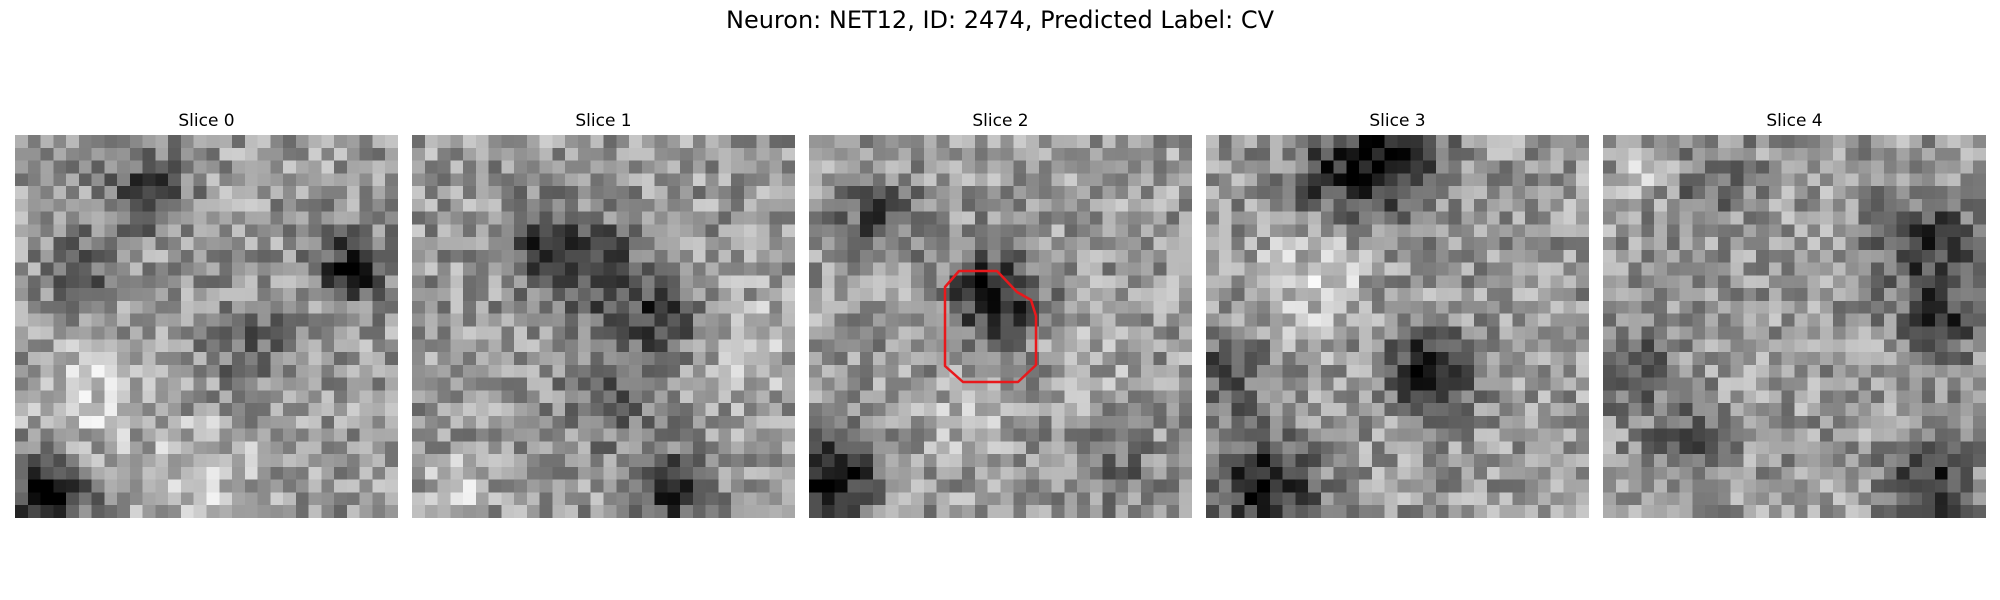 The width and height of the screenshot is (2000, 600). I want to click on slice-panel-3: Slice 3, so click(1397, 314).